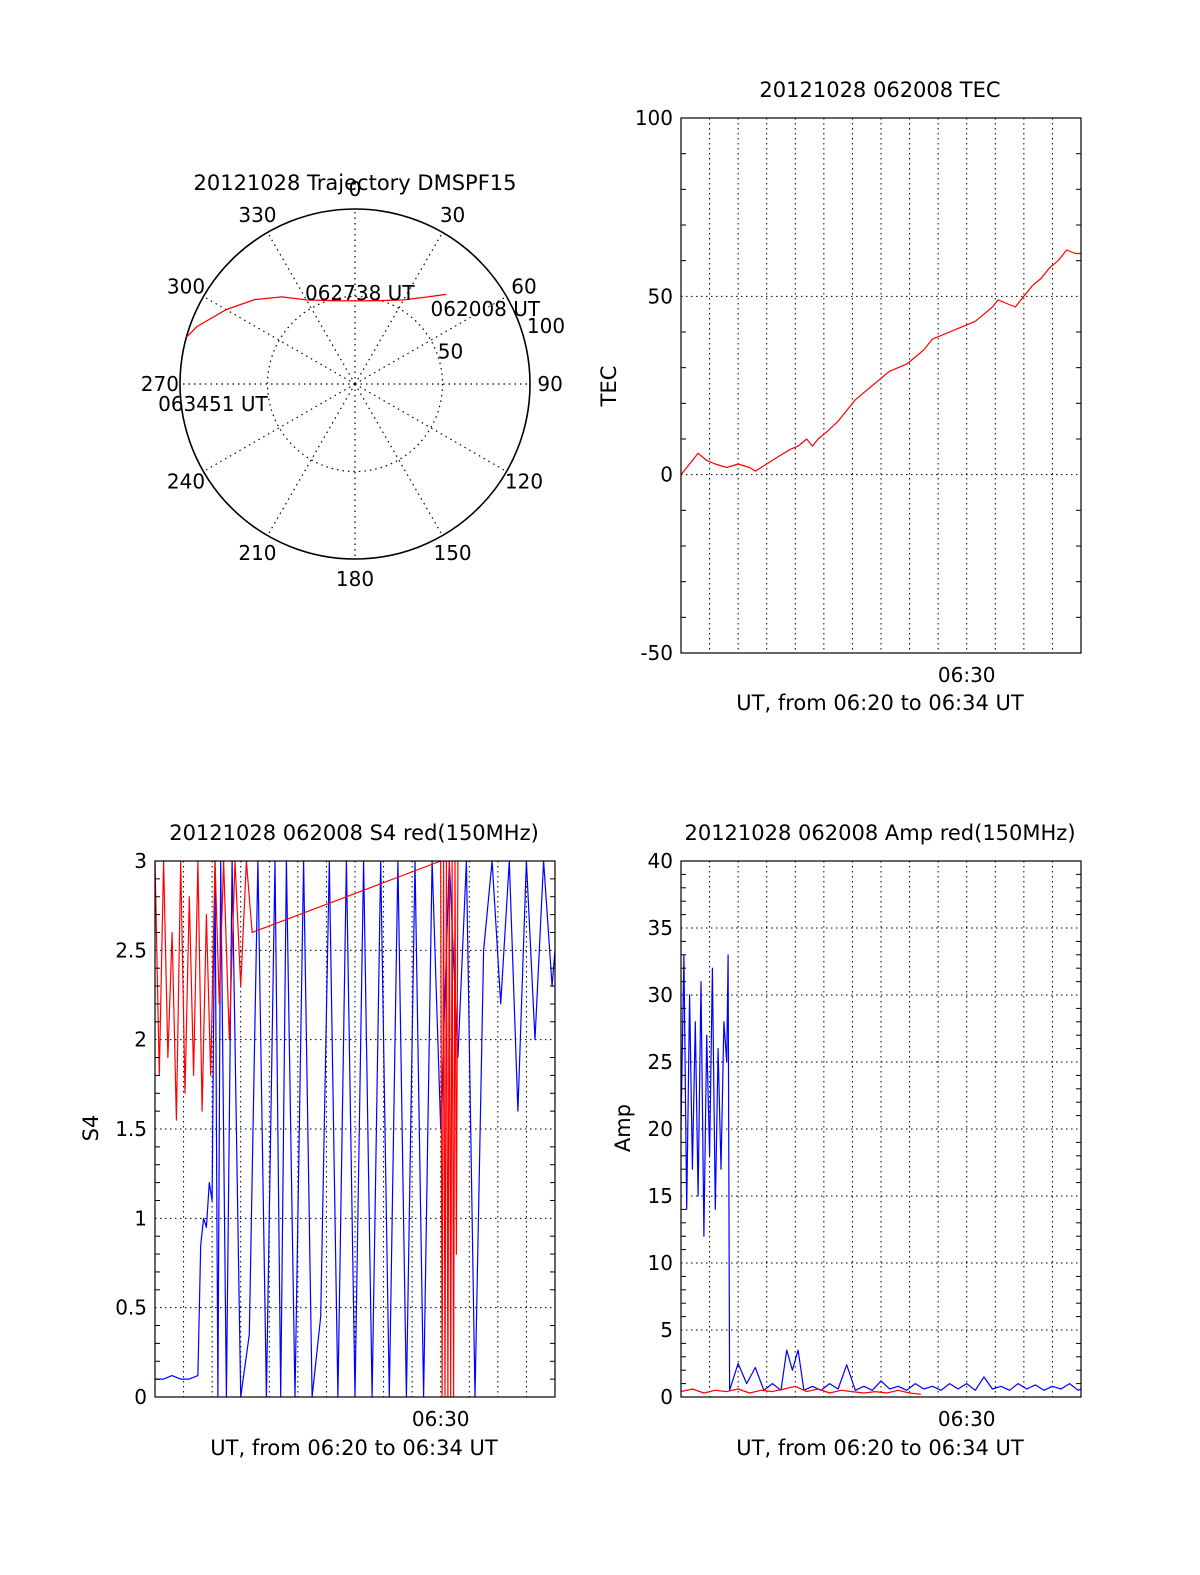 Image resolution: width=1200 pixels, height=1575 pixels. I want to click on s4-grid, so click(355, 1129).